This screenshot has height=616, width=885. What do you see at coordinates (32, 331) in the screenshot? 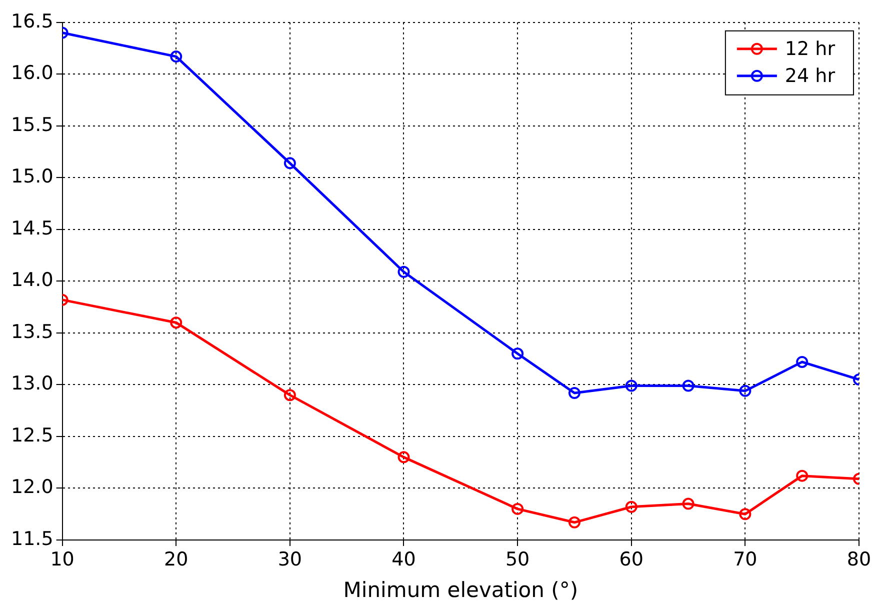
I see `y-tick-label: 13.5` at bounding box center [32, 331].